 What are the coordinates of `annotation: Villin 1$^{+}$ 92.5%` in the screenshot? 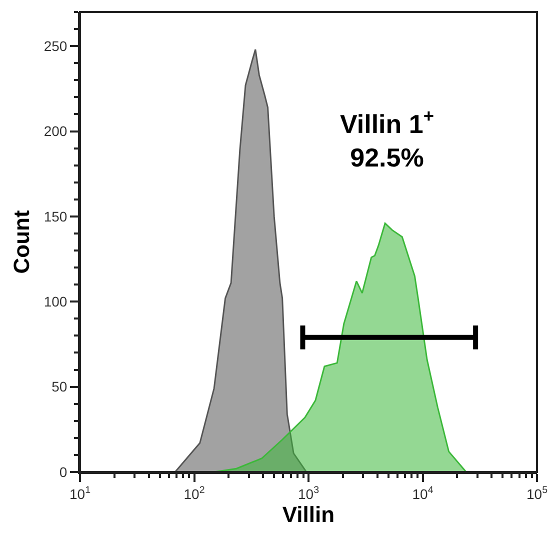 It's located at (387, 139).